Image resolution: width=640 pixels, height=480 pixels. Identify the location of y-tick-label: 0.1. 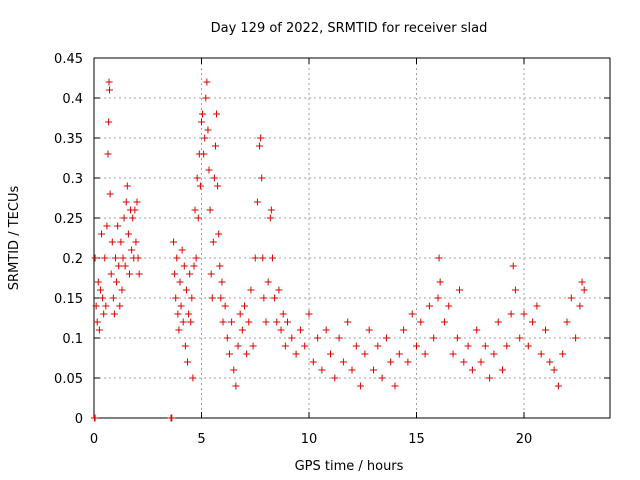
(72, 339).